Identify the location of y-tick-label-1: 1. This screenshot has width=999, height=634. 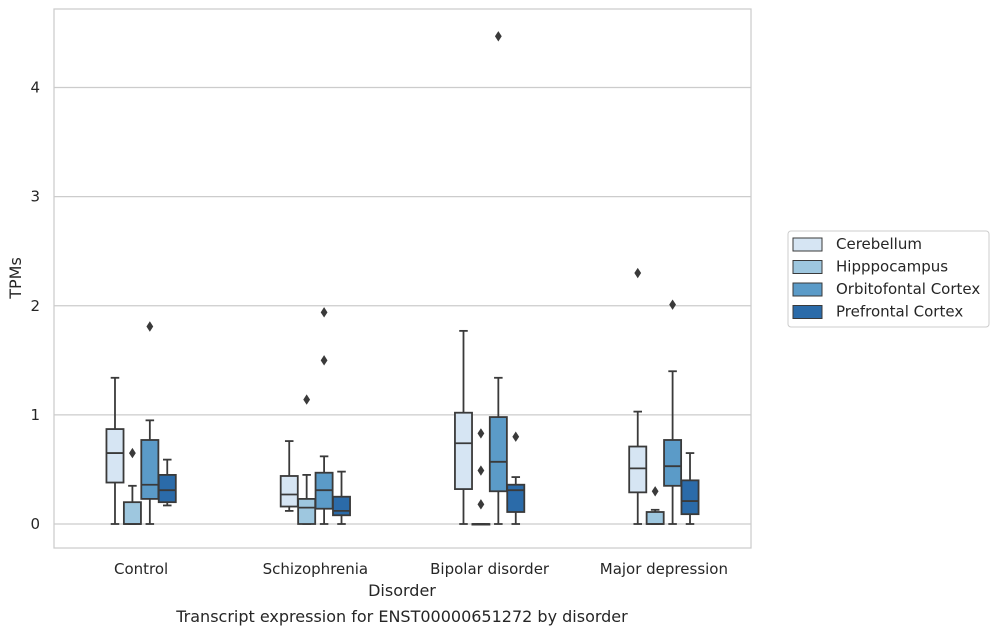
(35, 415).